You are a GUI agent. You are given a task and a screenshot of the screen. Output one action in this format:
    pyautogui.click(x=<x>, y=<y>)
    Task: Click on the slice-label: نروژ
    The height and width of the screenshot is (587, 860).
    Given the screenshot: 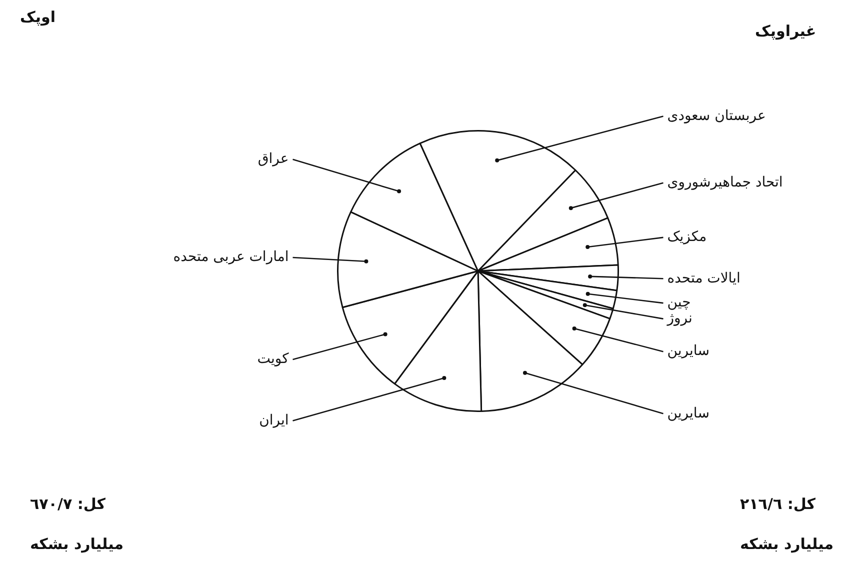 What is the action you would take?
    pyautogui.click(x=679, y=318)
    